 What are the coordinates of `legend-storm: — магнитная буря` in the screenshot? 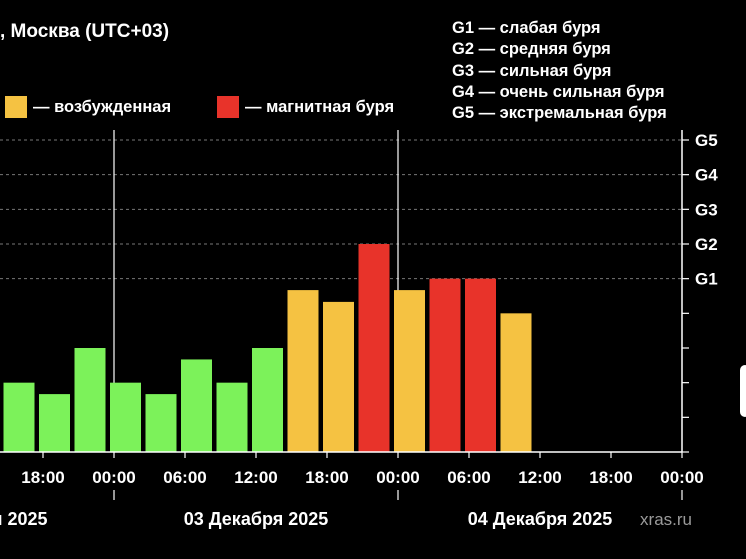 It's located at (305, 107).